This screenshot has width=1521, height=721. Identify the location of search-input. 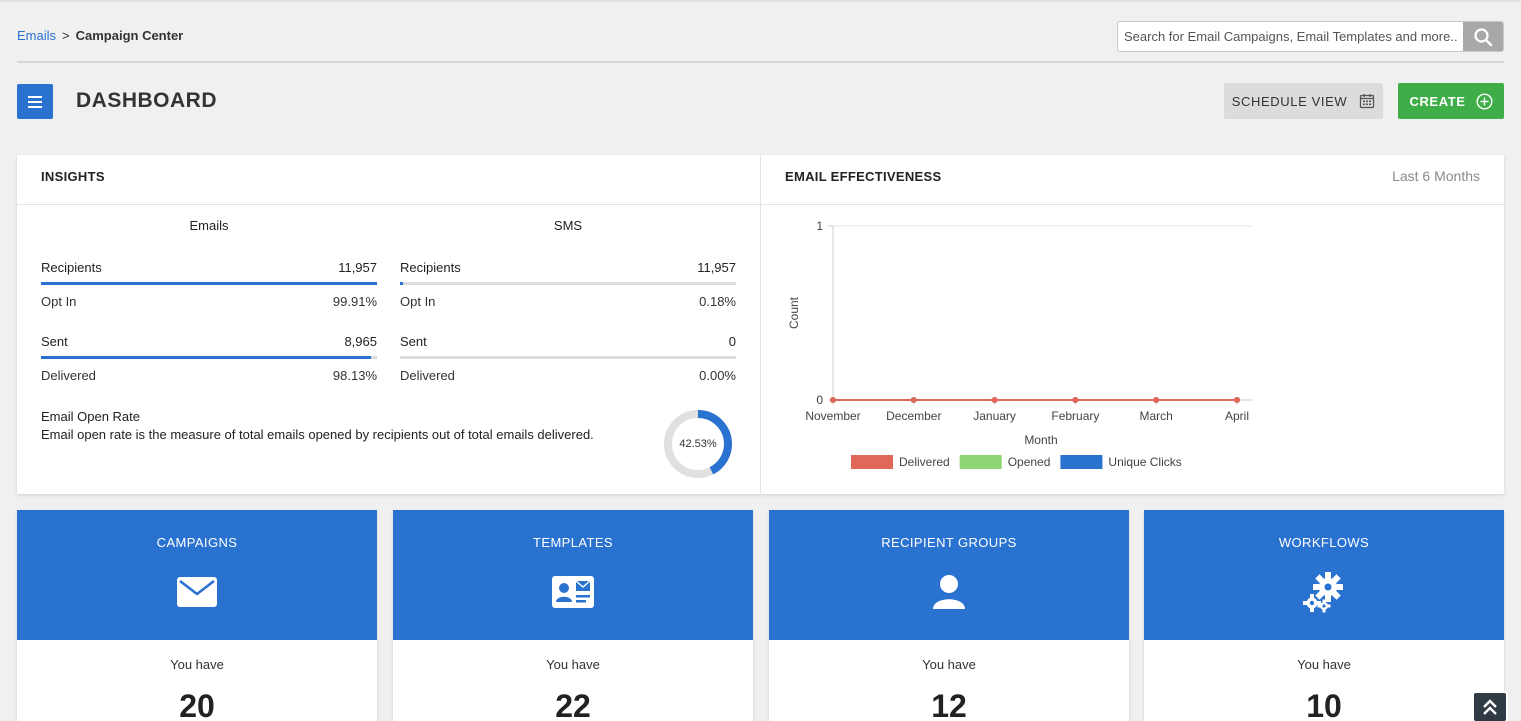
(1290, 36).